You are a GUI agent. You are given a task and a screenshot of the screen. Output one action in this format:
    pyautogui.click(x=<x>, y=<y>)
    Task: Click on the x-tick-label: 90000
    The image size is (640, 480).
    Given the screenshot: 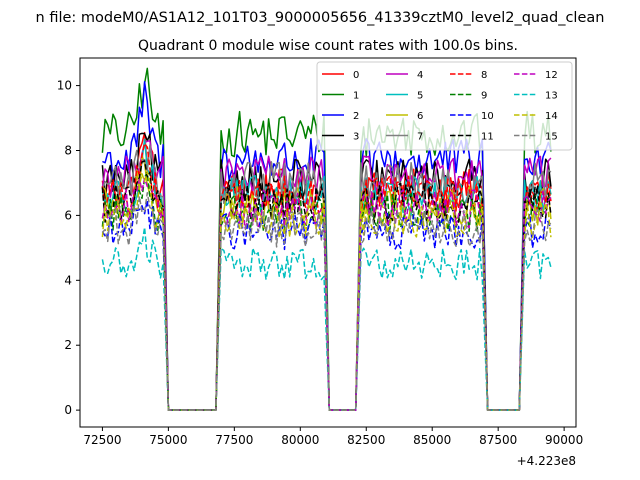 What is the action you would take?
    pyautogui.click(x=564, y=440)
    